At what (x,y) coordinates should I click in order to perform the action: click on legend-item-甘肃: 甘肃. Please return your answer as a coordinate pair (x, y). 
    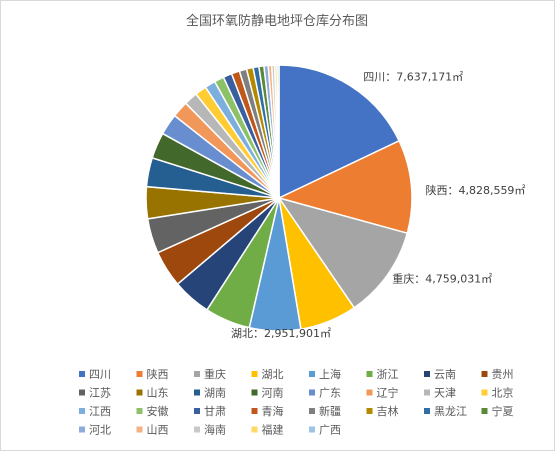
    Looking at the image, I should click on (210, 411).